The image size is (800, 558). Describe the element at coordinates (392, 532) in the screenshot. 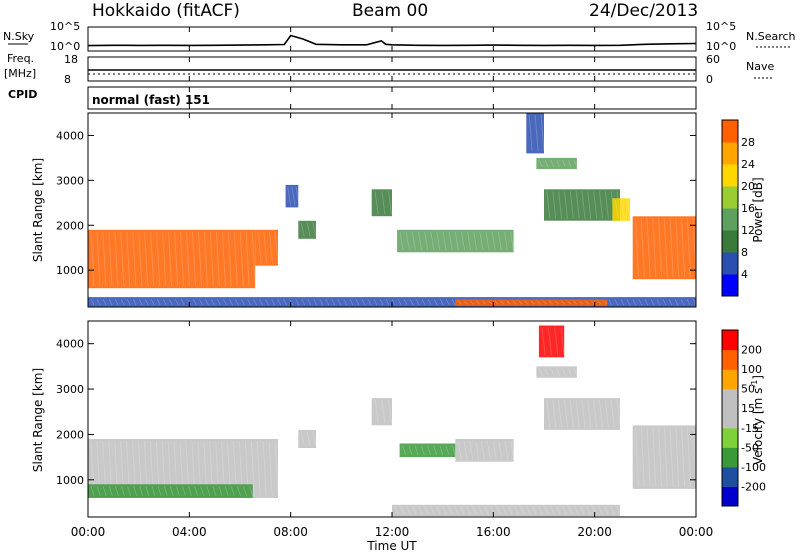

I see `time-tick-label: 12:00` at that location.